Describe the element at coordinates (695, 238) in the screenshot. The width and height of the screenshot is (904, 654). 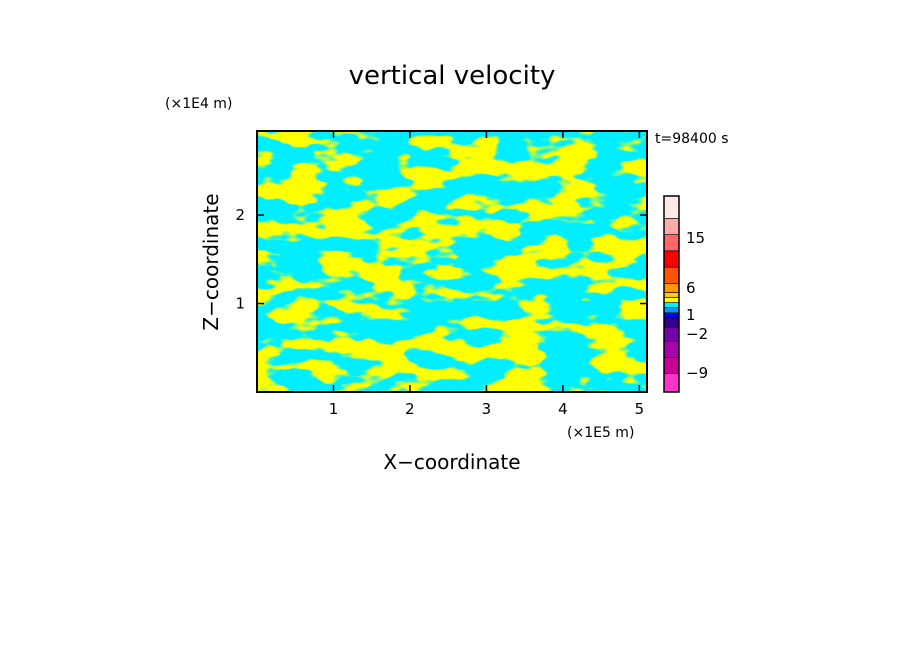
I see `colorbar-tick-label: 15` at that location.